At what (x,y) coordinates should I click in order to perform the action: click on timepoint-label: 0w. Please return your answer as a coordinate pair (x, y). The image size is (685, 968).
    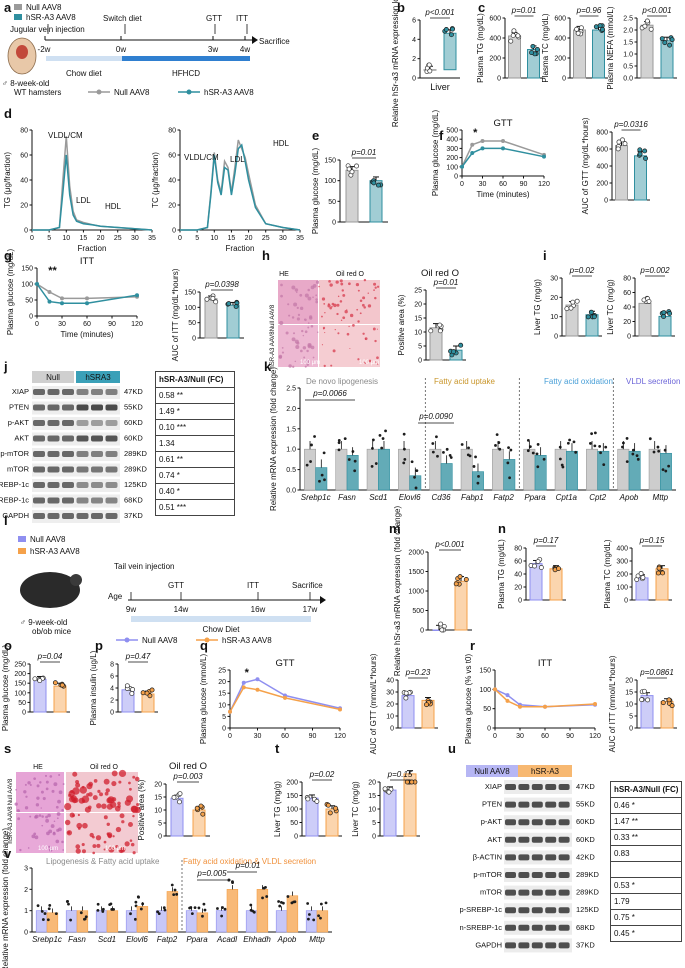
    Looking at the image, I should click on (121, 49).